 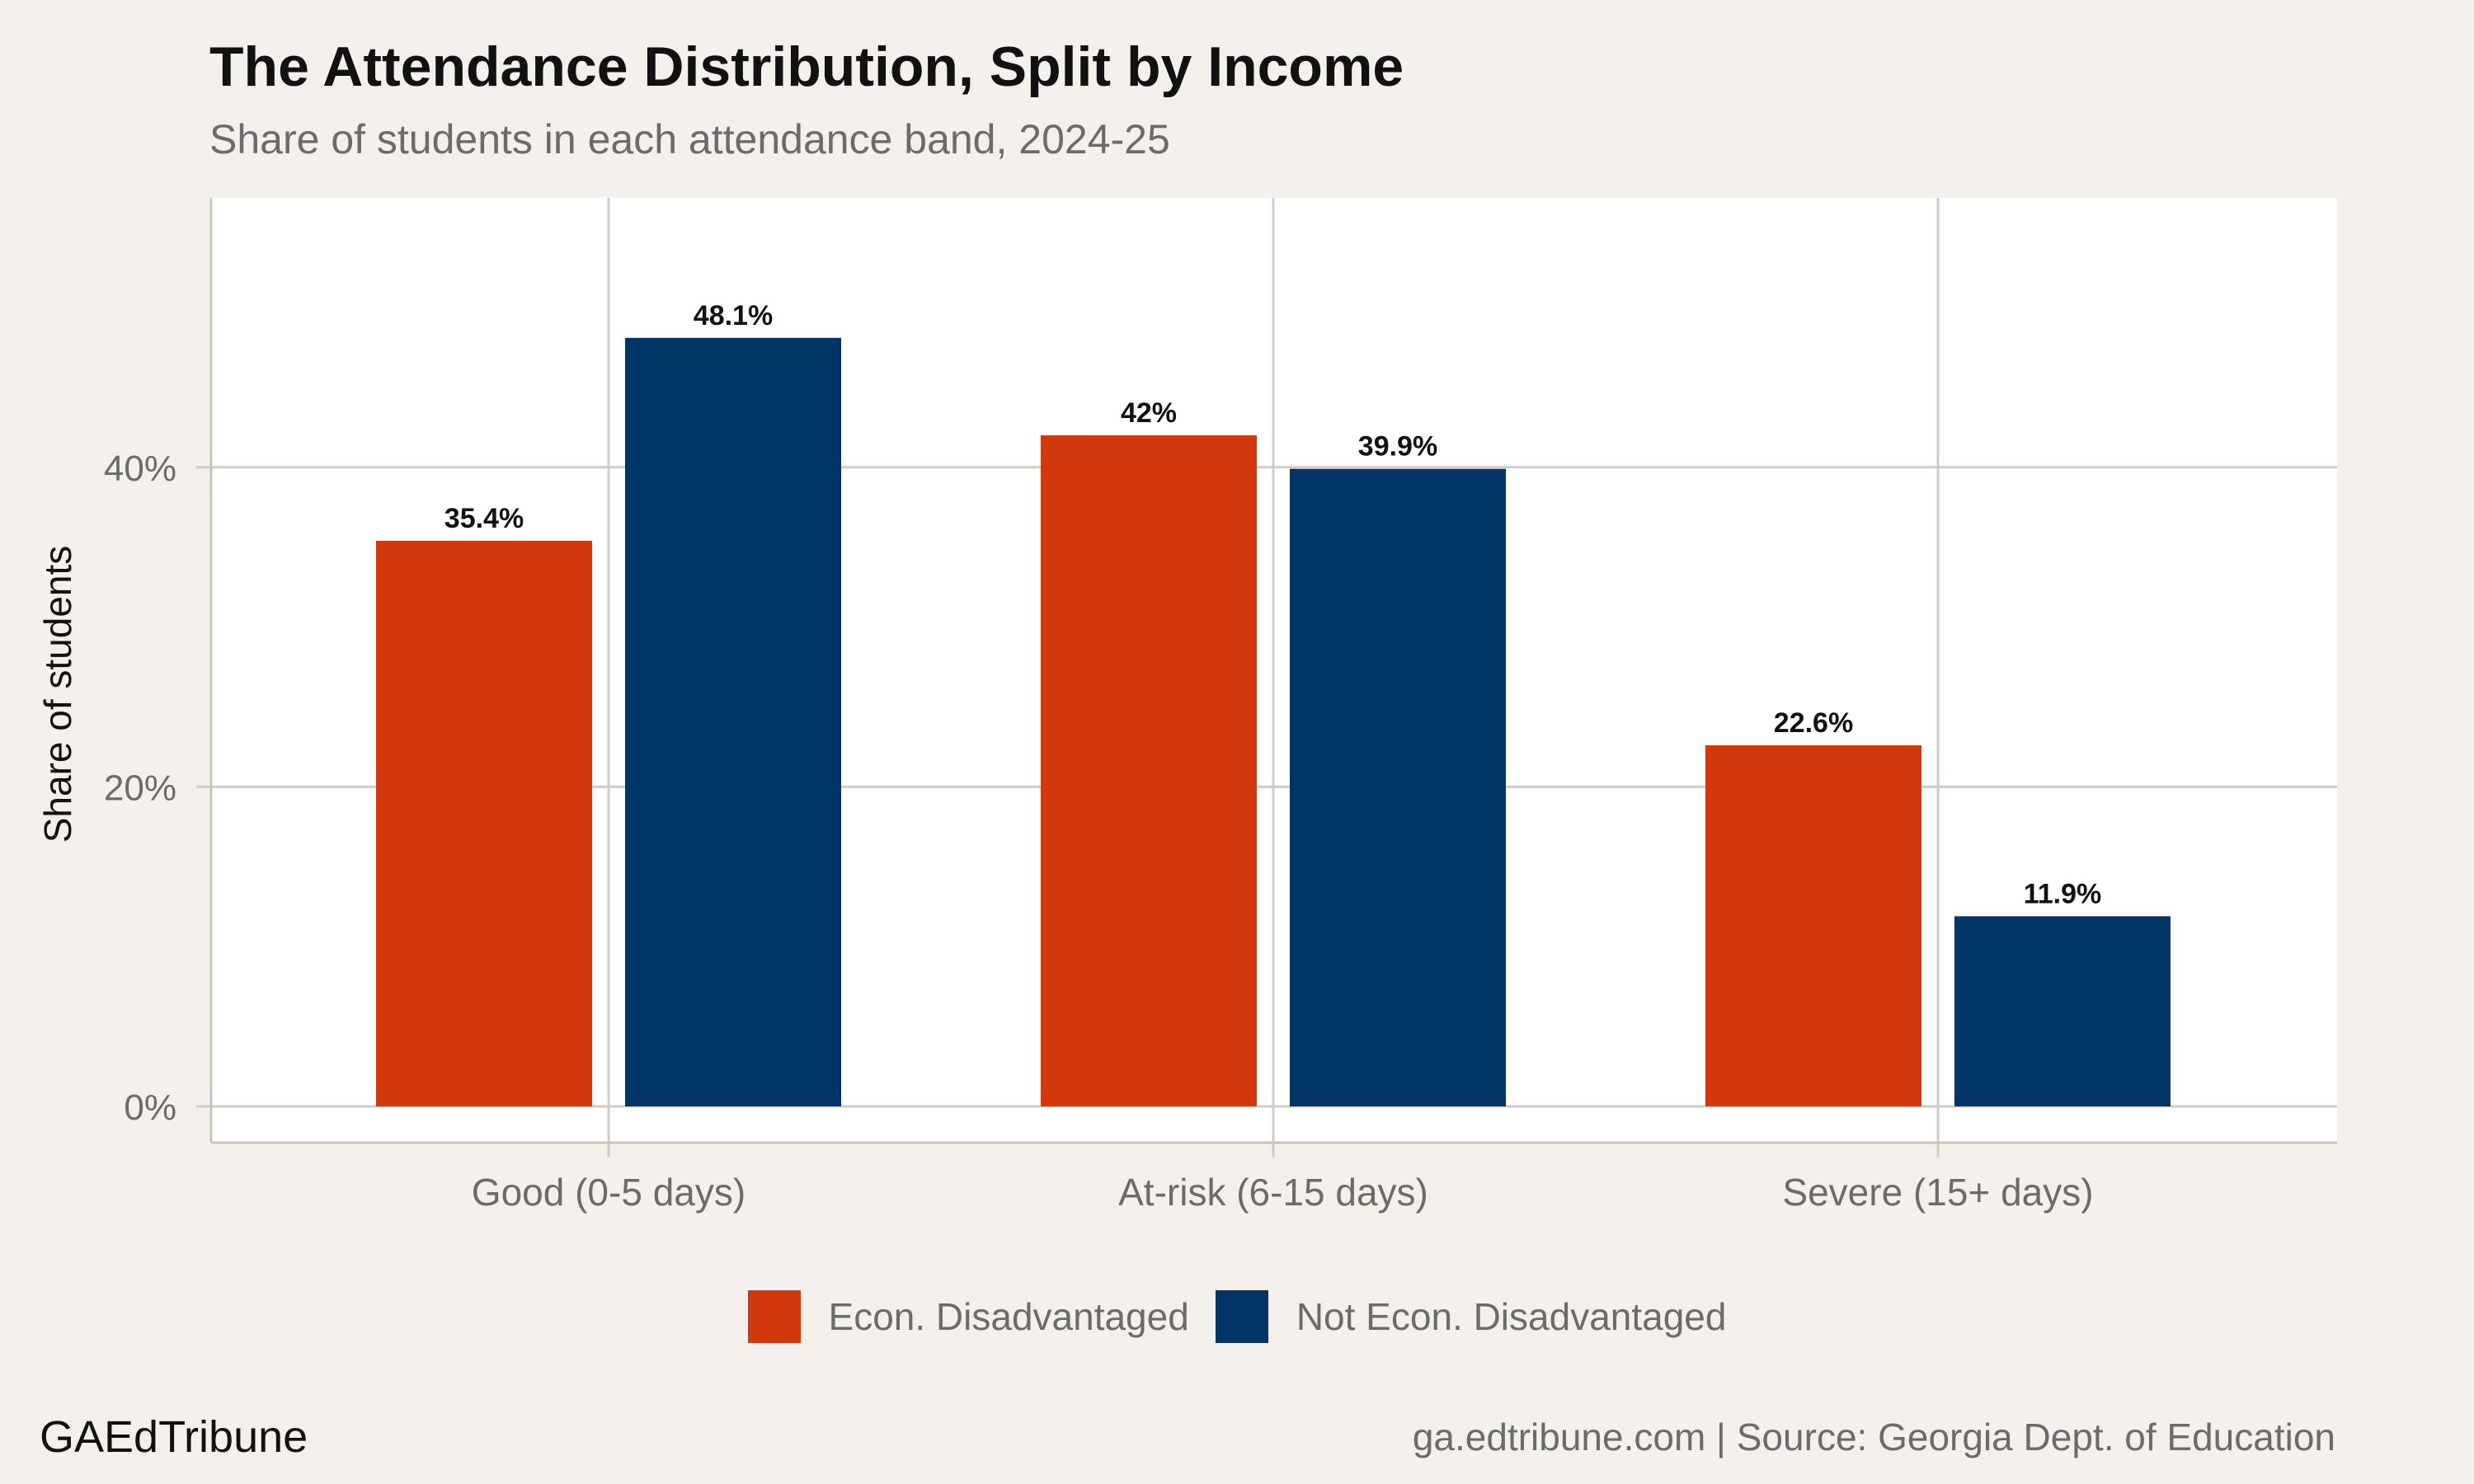 I want to click on bar-econ-disadvantaged-at-risk-6-15-days, so click(x=1149, y=770).